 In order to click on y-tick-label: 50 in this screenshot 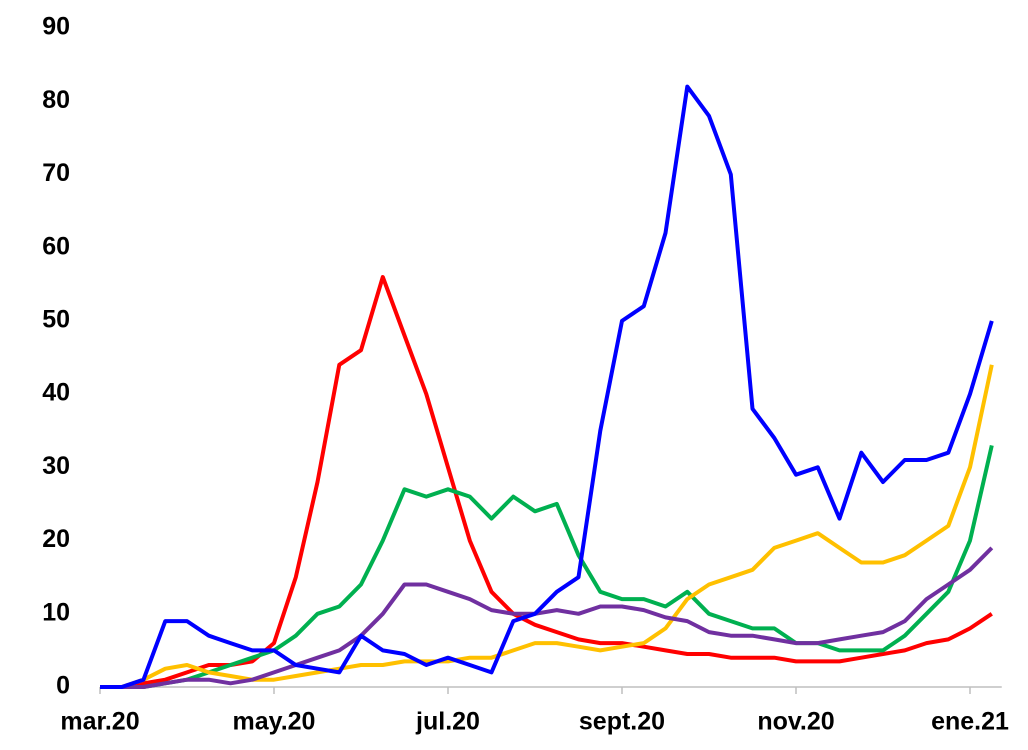, I will do `click(56, 319)`.